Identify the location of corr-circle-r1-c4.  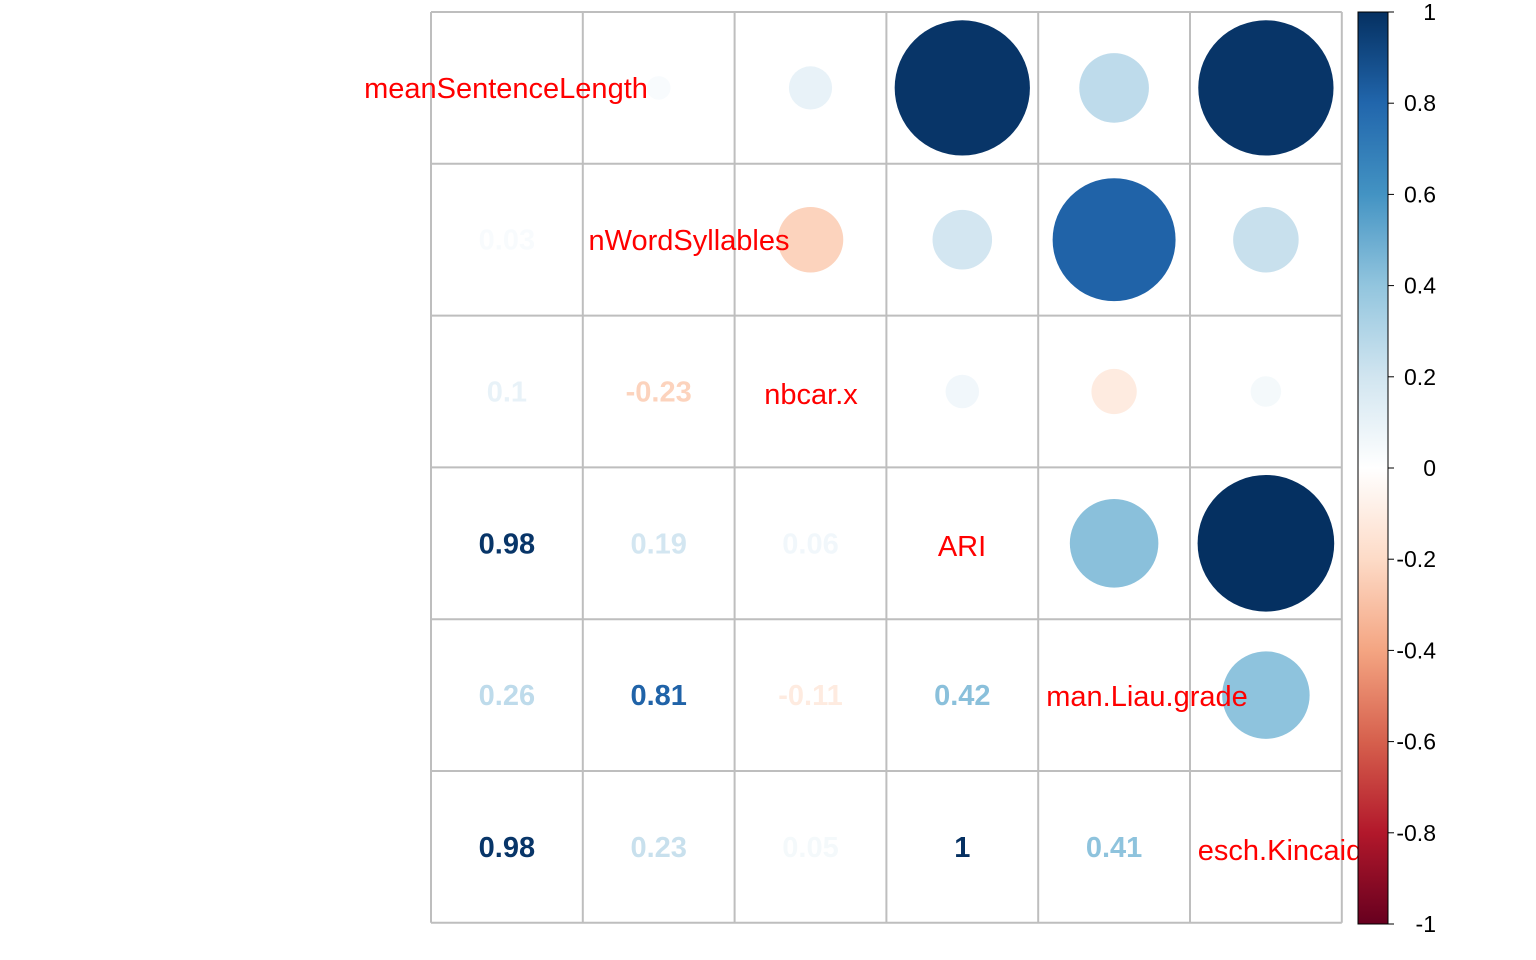
(1114, 240).